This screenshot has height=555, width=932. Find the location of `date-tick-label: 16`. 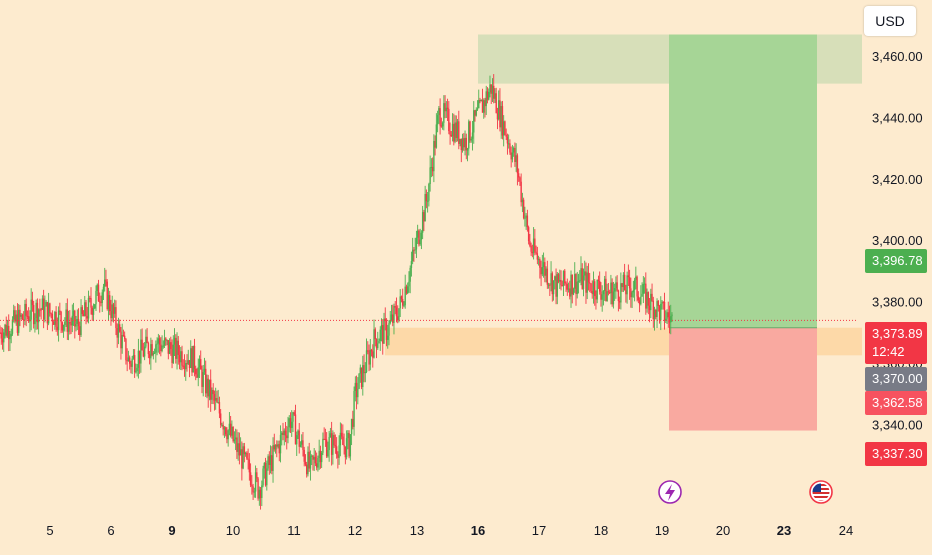

date-tick-label: 16 is located at coordinates (478, 530).